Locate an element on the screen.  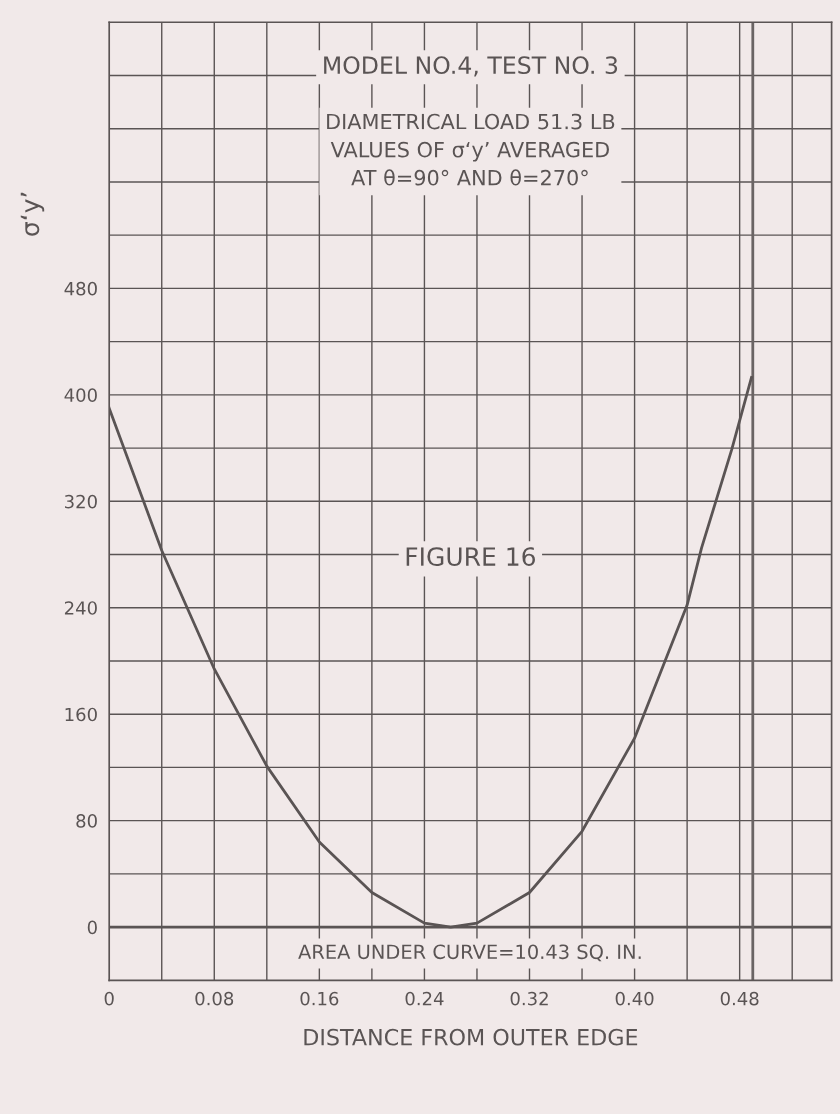
x-axis-title: DISTANCE FROM OUTER EDGE is located at coordinates (471, 1037).